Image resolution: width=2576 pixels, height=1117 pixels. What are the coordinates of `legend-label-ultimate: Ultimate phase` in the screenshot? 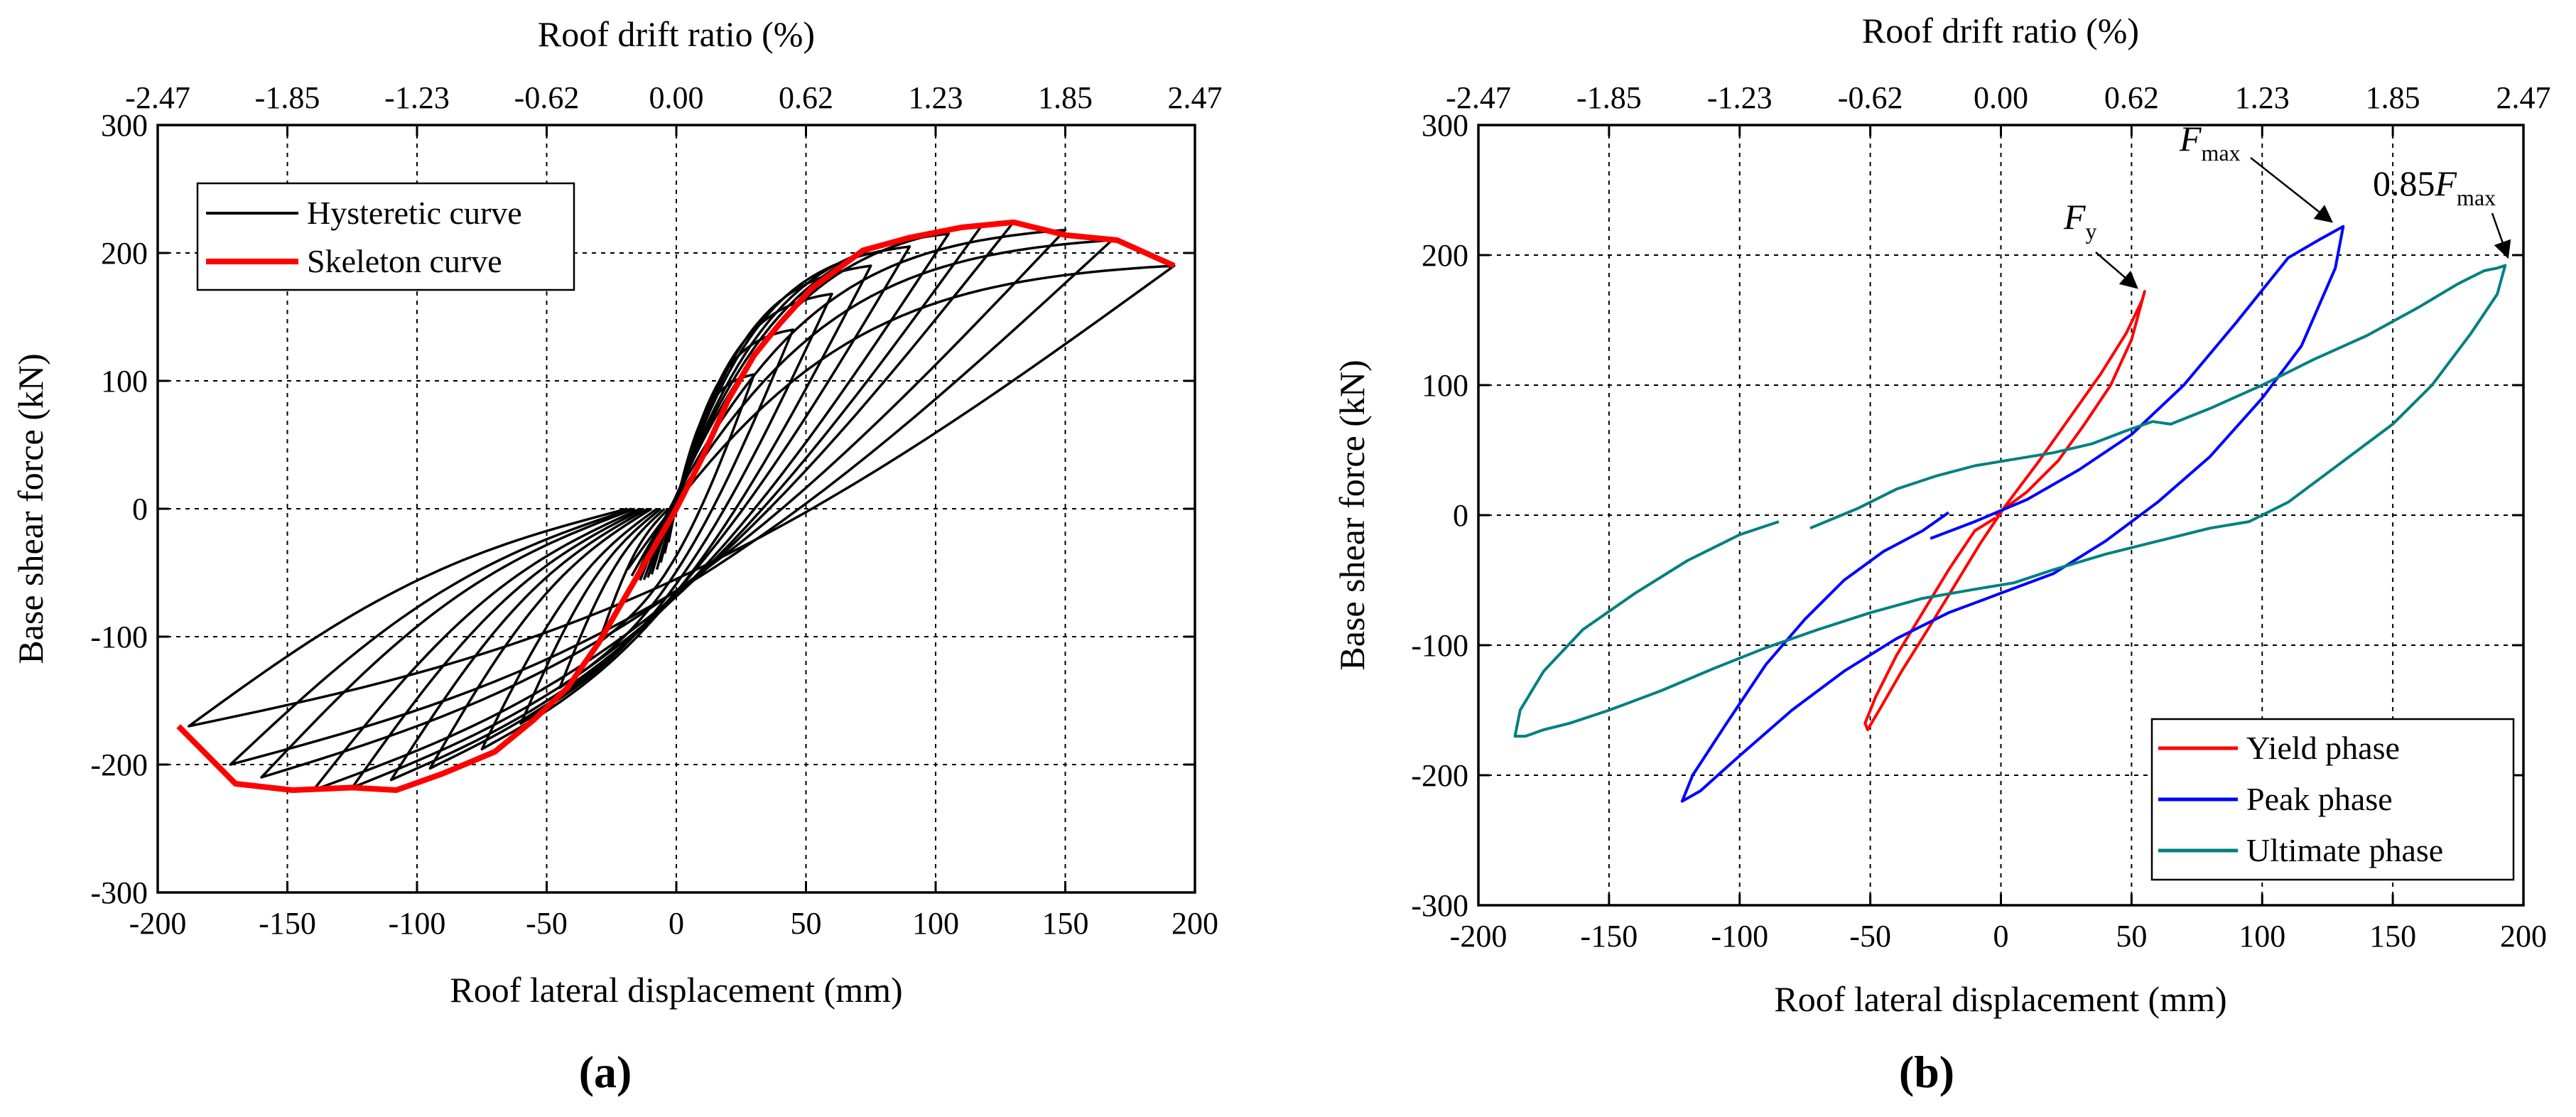 It's located at (2344, 850).